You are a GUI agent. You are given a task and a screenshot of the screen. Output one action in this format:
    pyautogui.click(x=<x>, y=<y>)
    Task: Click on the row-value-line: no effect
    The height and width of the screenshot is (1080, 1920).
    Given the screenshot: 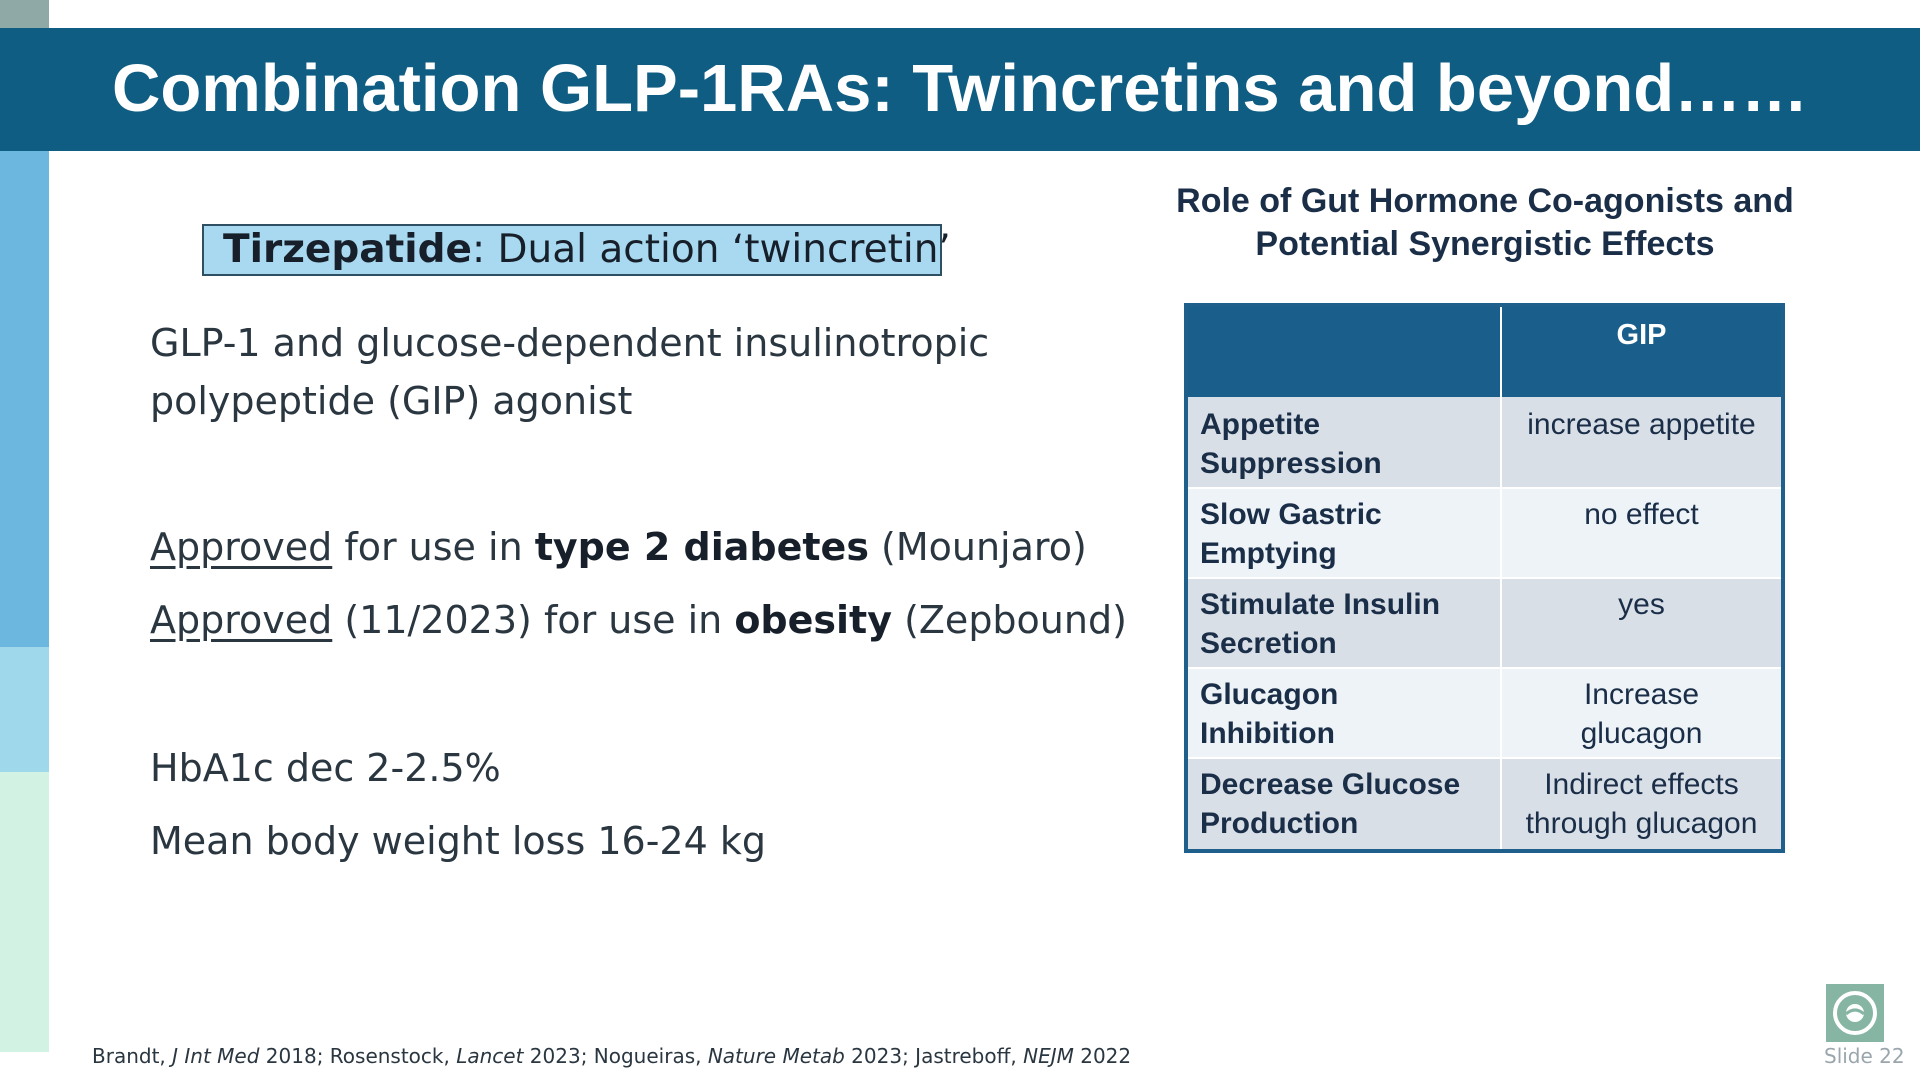 What is the action you would take?
    pyautogui.click(x=1641, y=514)
    